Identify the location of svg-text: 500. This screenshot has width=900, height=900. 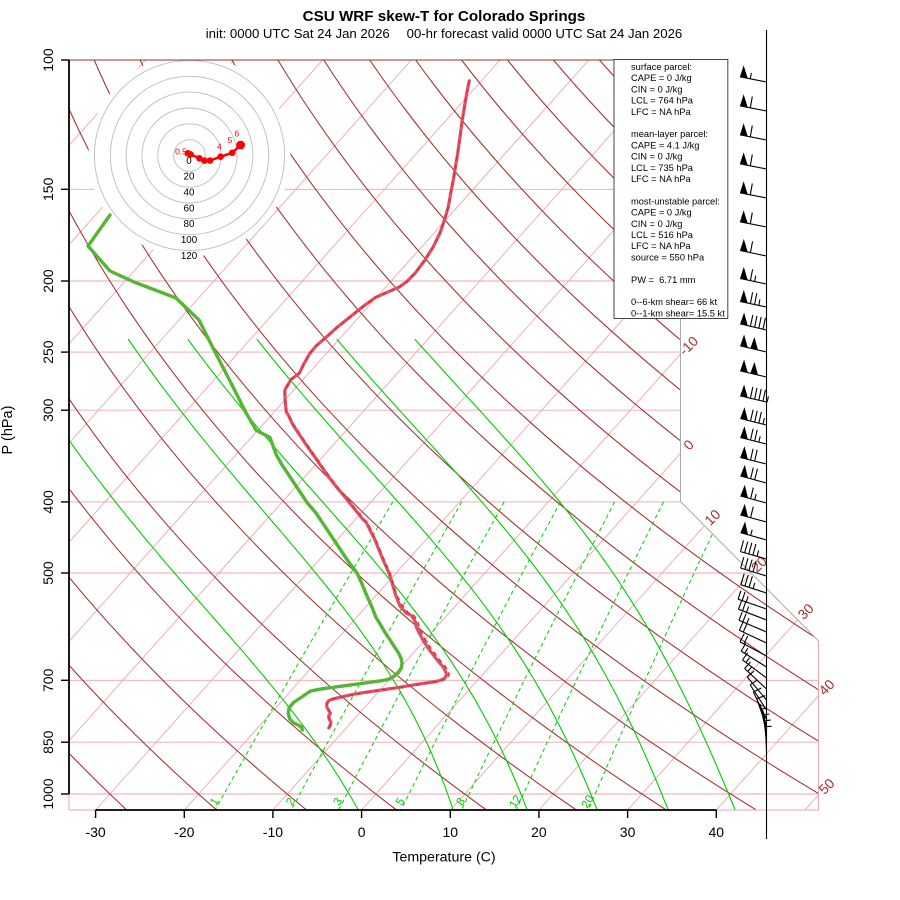
(48, 573).